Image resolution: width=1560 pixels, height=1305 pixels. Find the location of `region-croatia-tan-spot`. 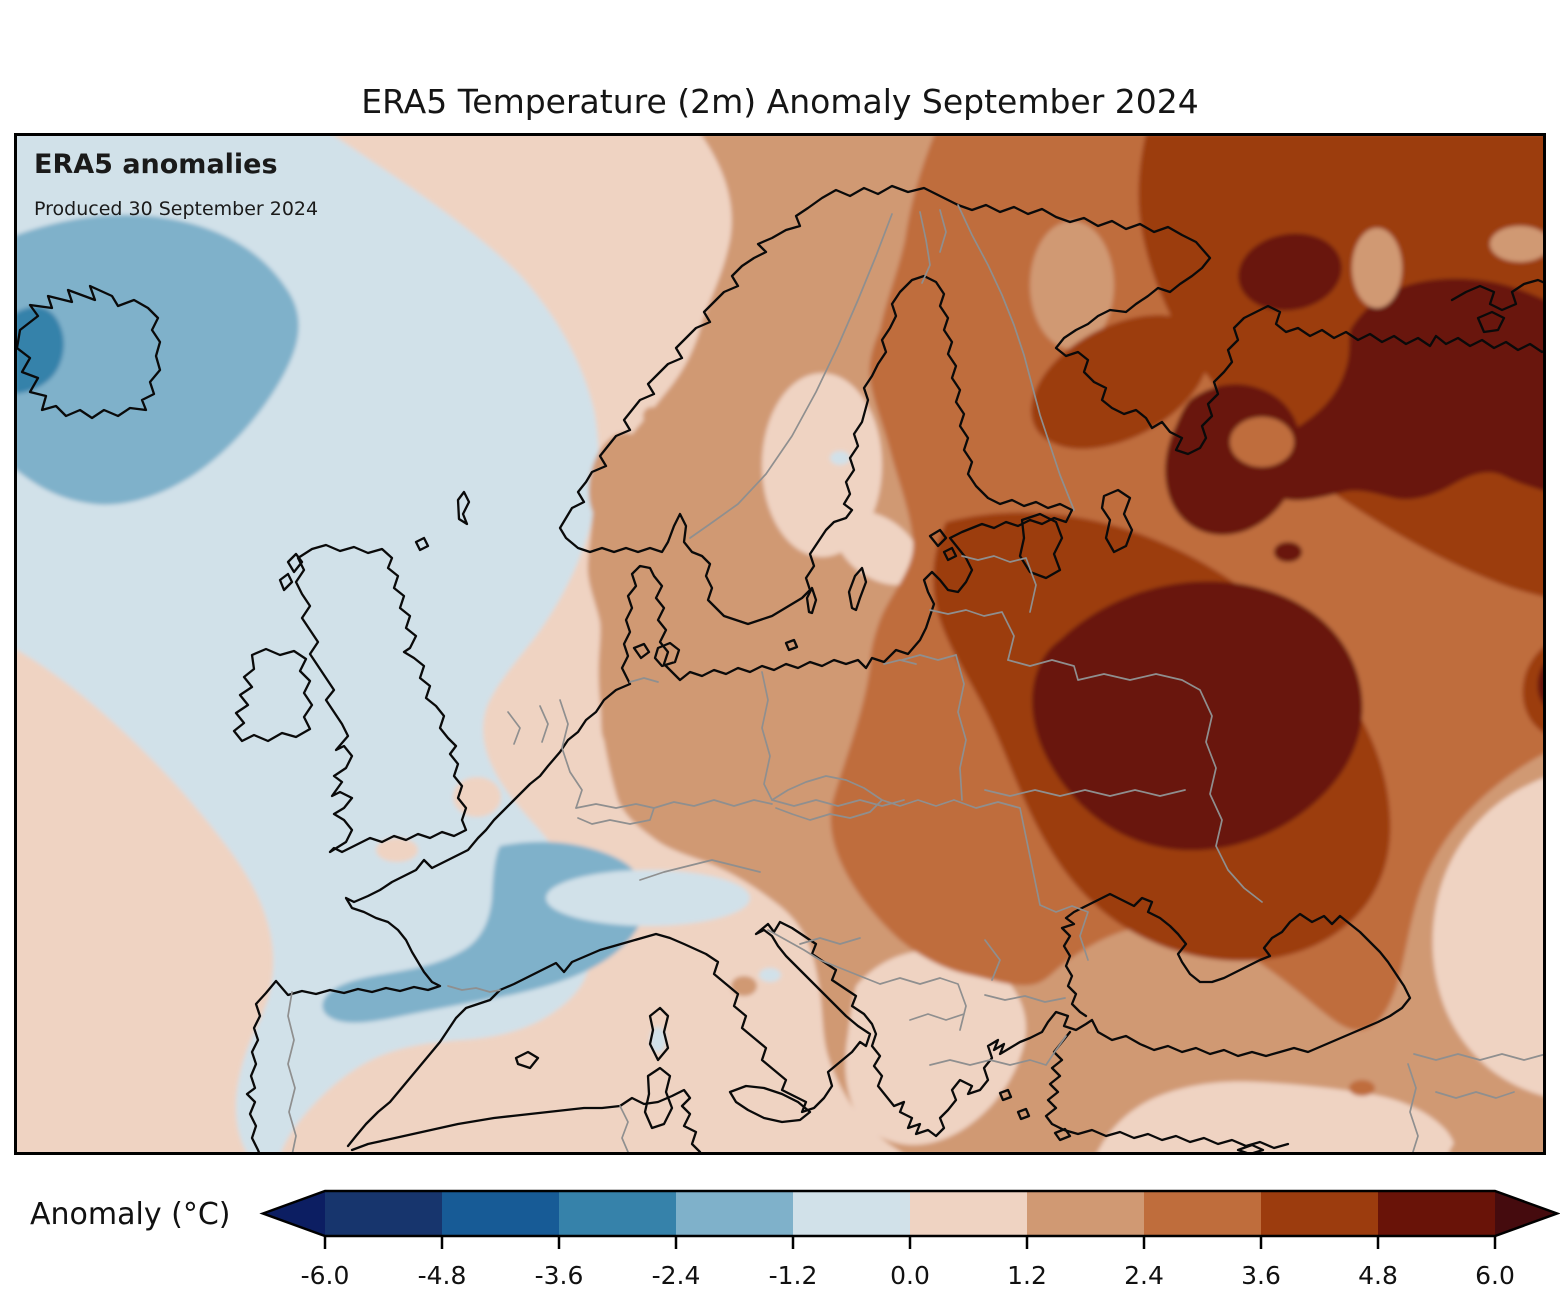

region-croatia-tan-spot is located at coordinates (744, 986).